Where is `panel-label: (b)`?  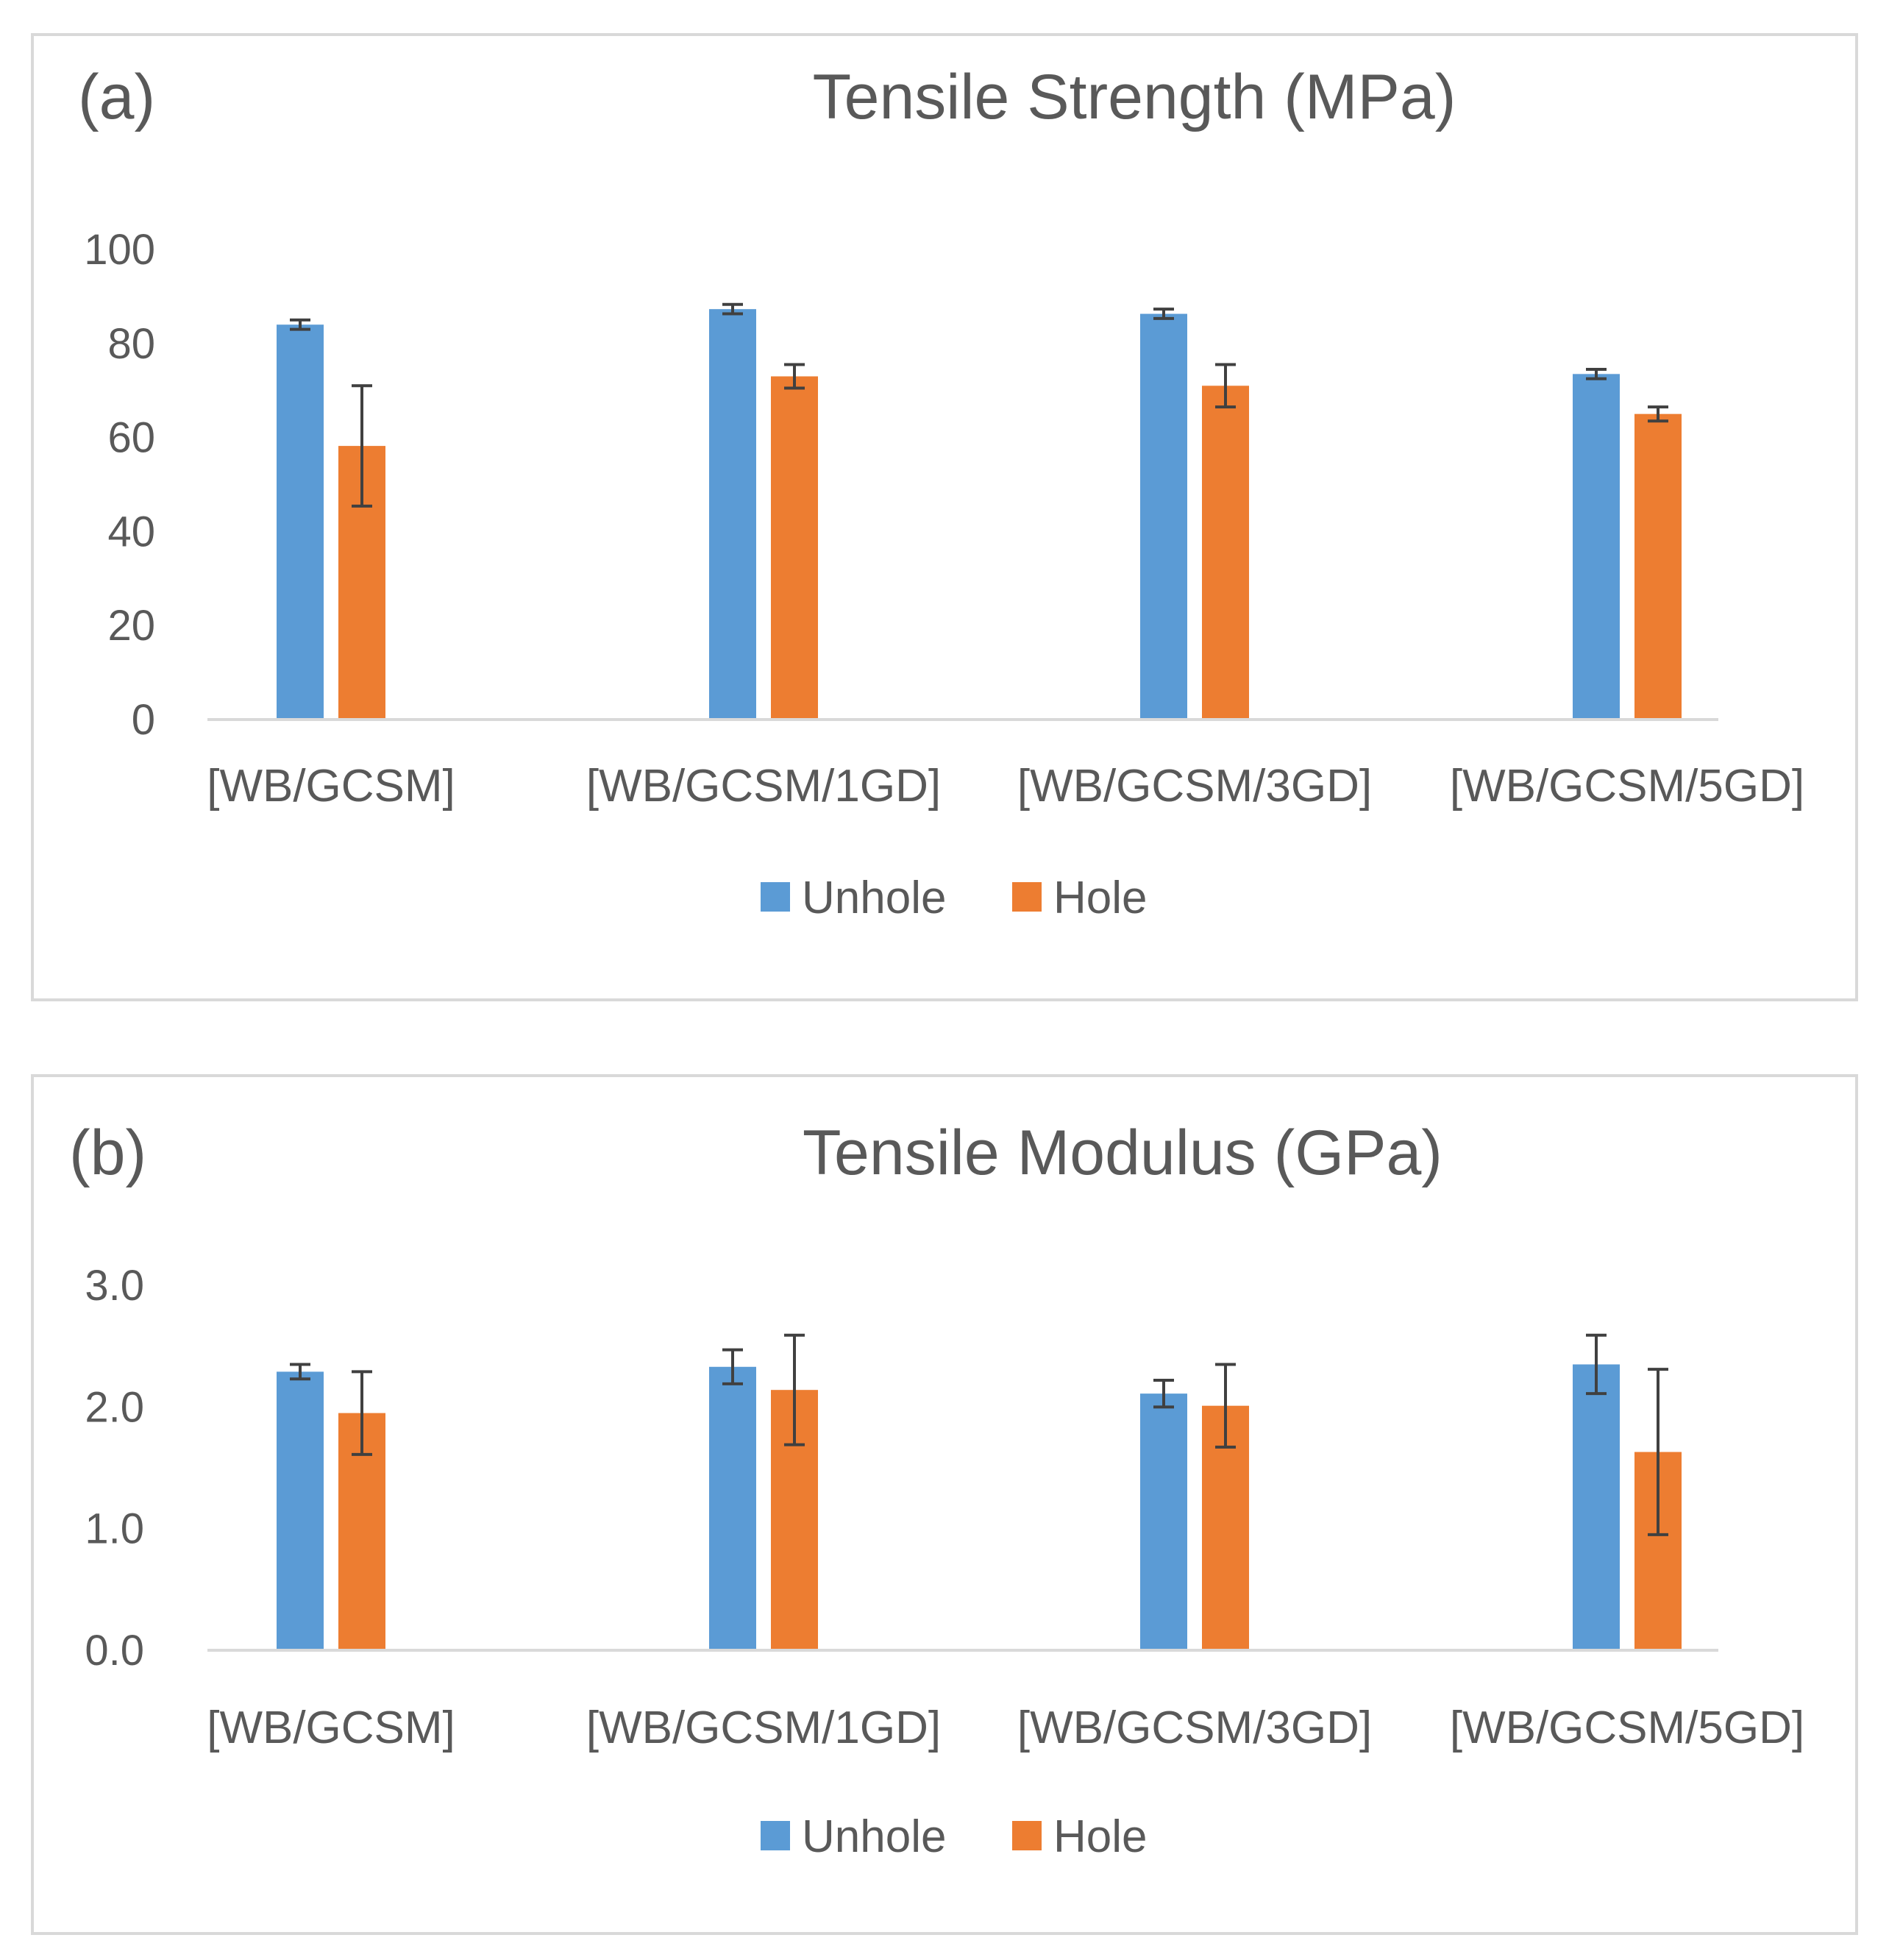
panel-label: (b) is located at coordinates (107, 1153).